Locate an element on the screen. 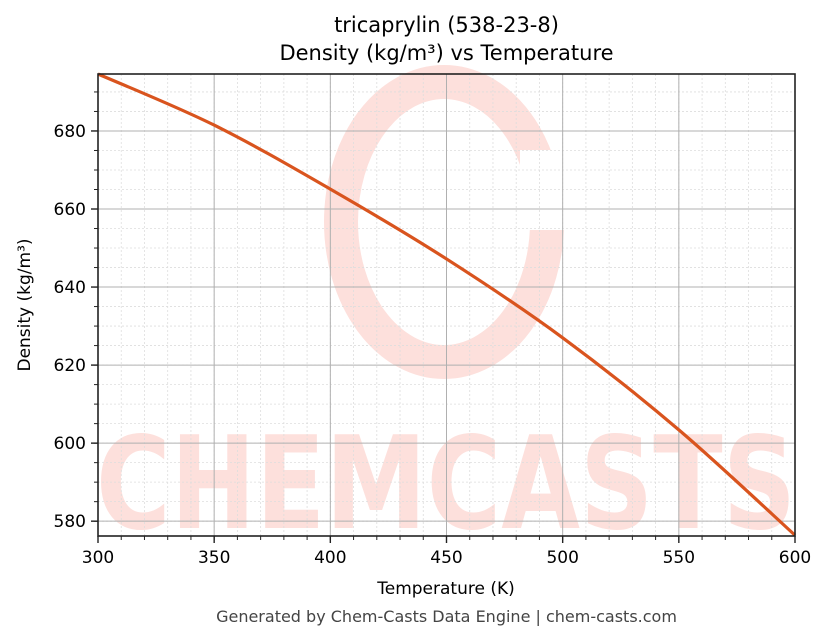 This screenshot has height=644, width=830. svg-text: 550 is located at coordinates (679, 558).